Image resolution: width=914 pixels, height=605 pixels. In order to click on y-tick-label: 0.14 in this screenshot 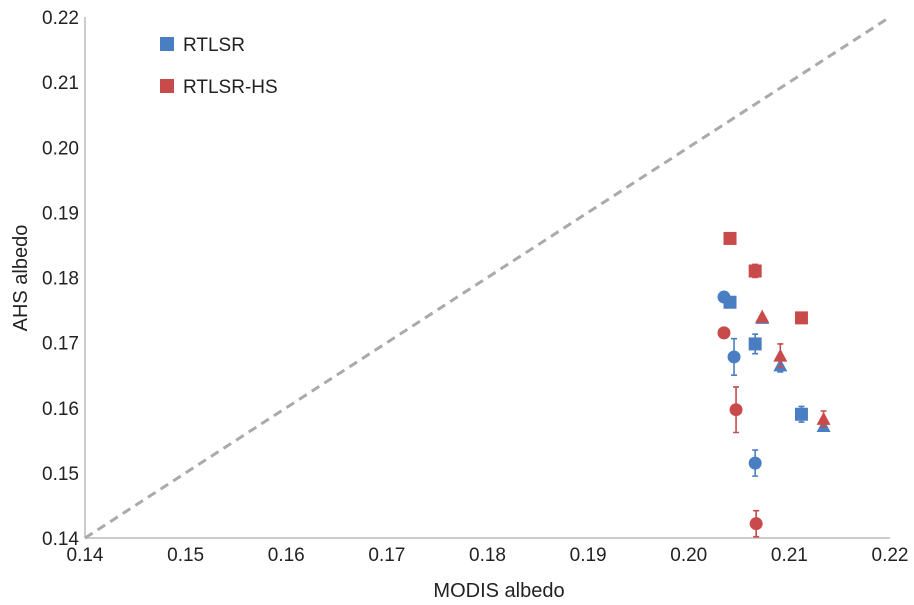, I will do `click(60, 539)`.